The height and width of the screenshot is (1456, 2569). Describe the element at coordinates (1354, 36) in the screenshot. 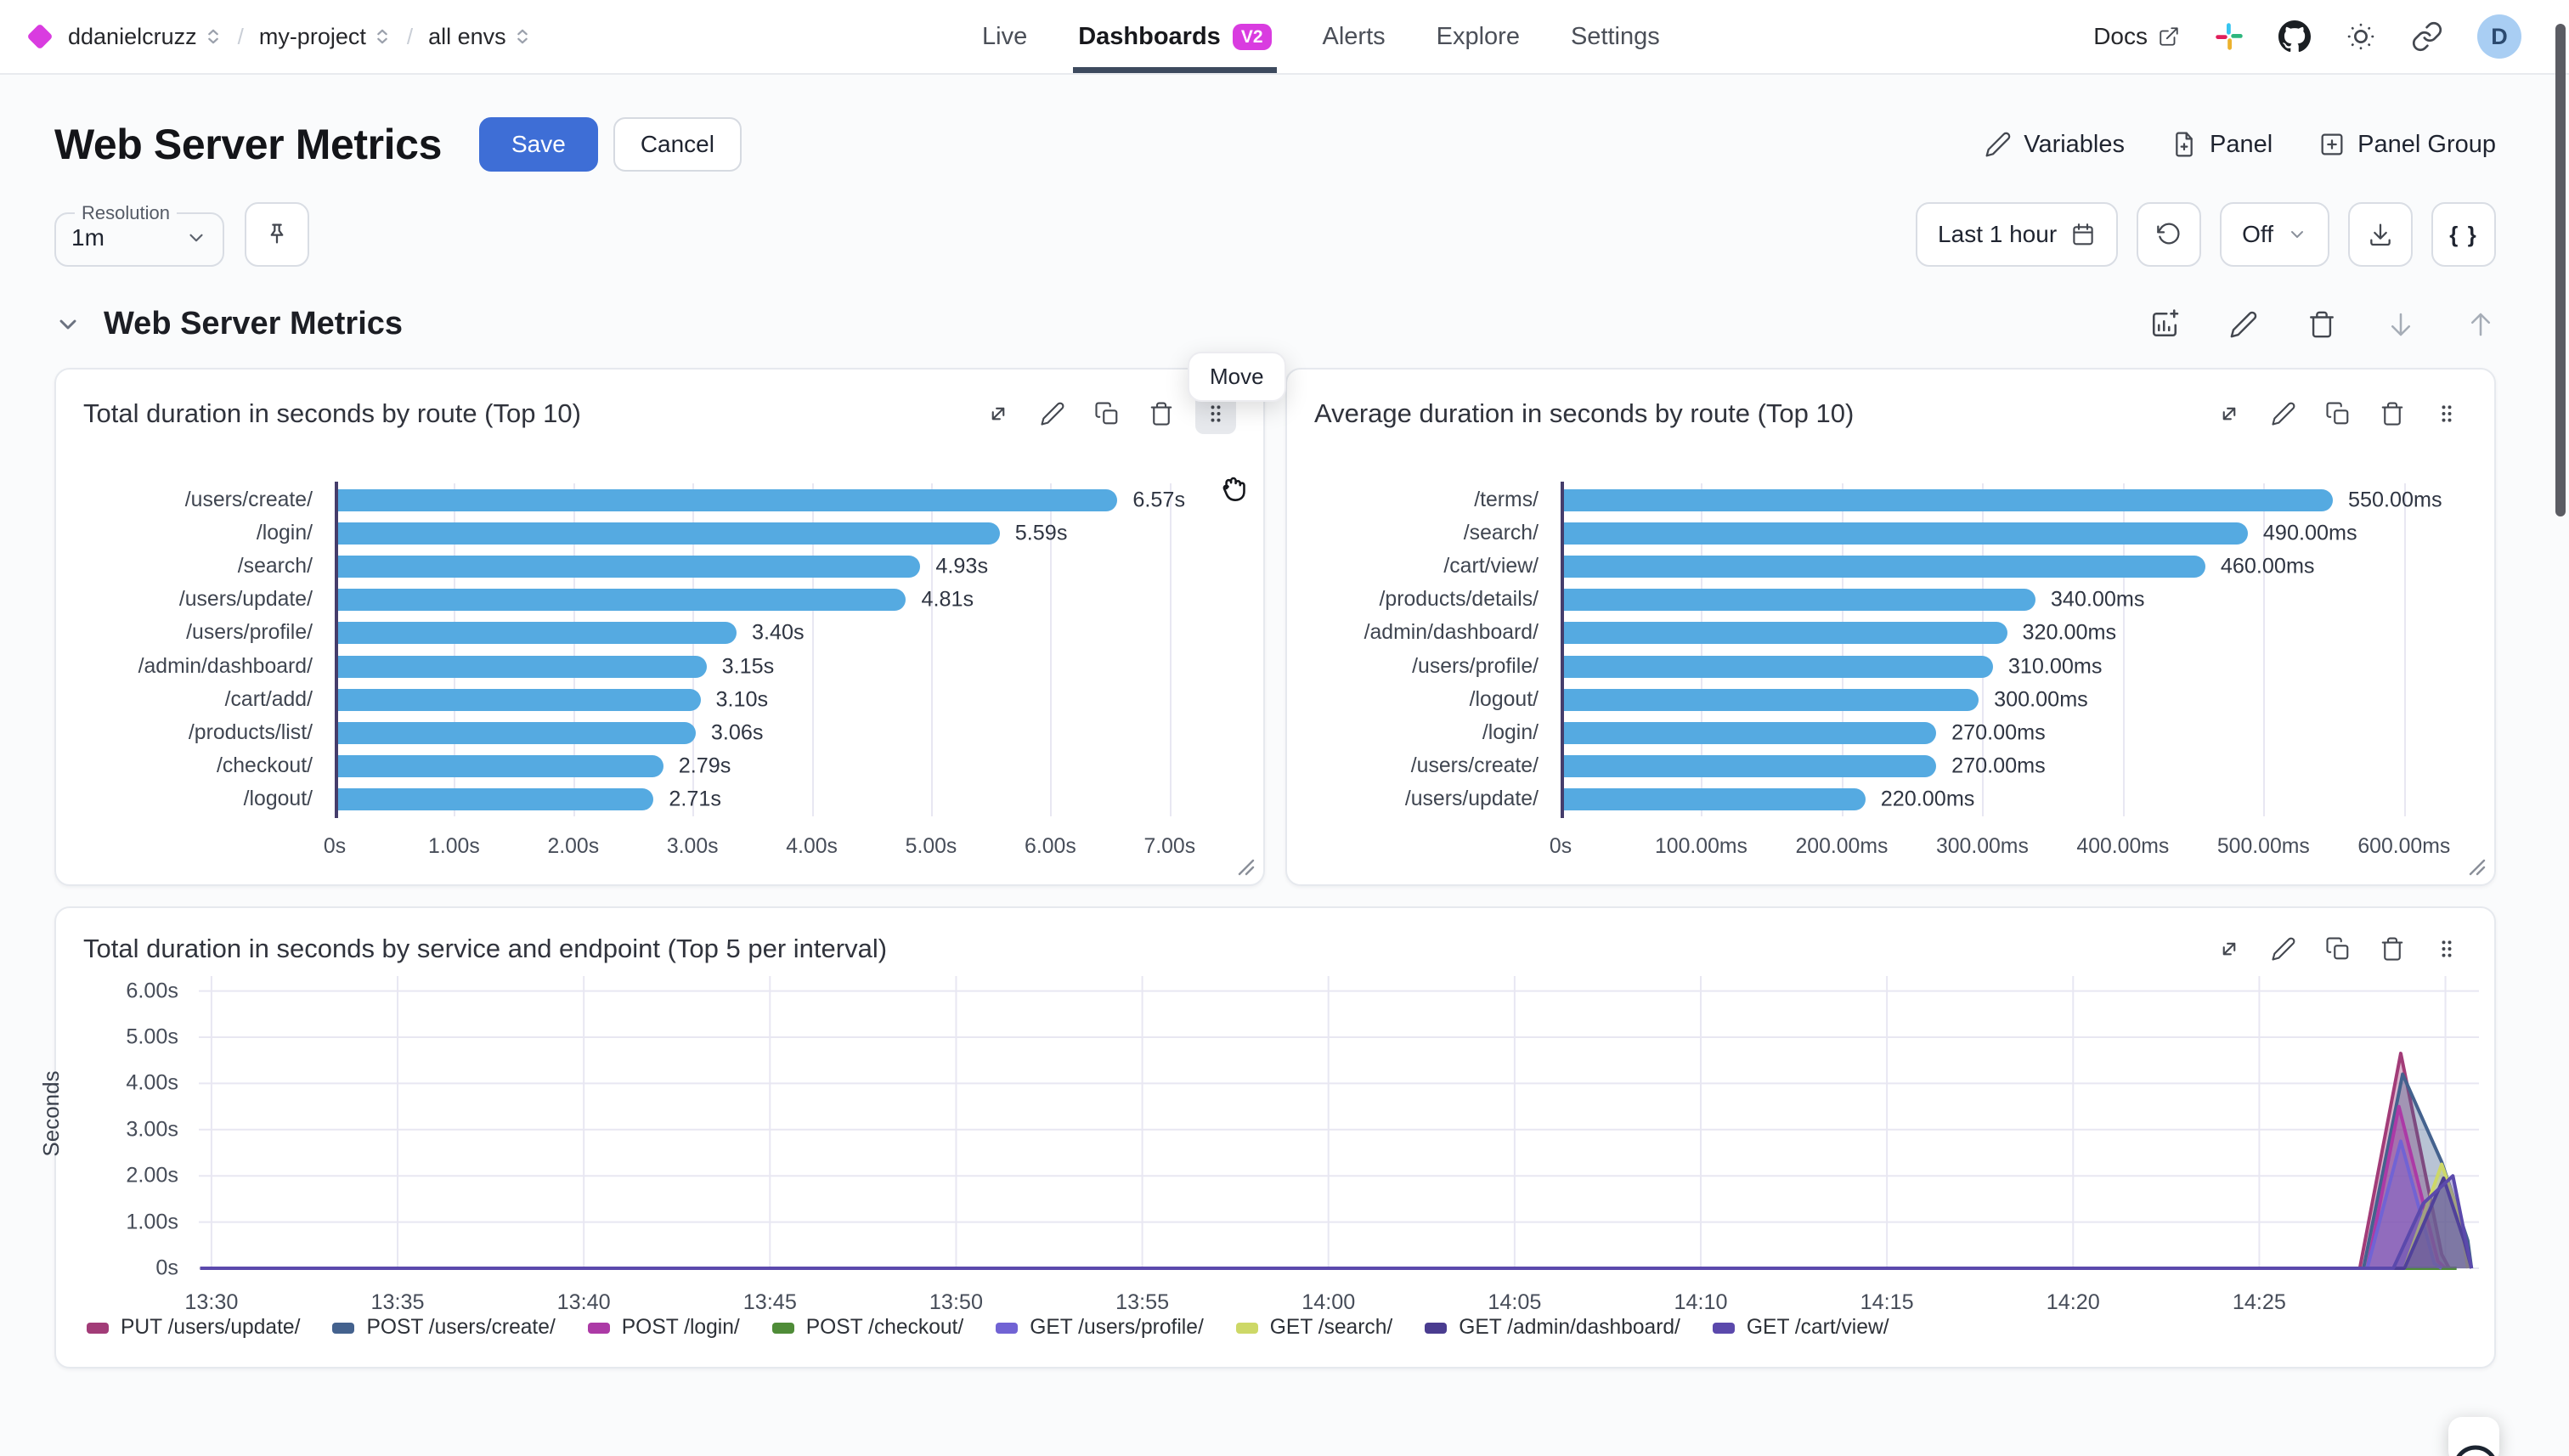

I see `nav-item-alerts: Alerts` at that location.